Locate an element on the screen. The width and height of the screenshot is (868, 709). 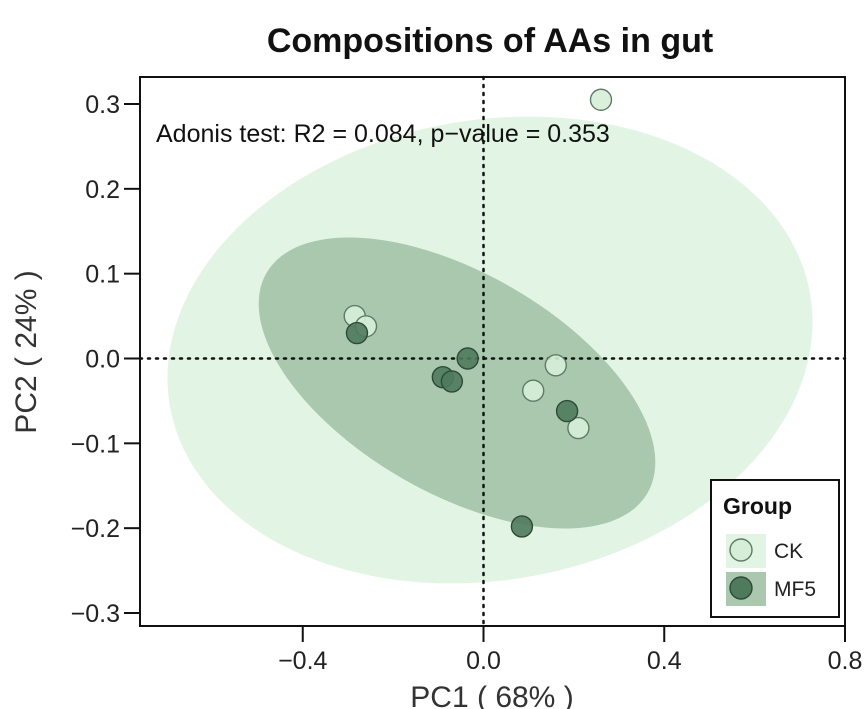
y-tick-label: −0.3 is located at coordinates (95, 614).